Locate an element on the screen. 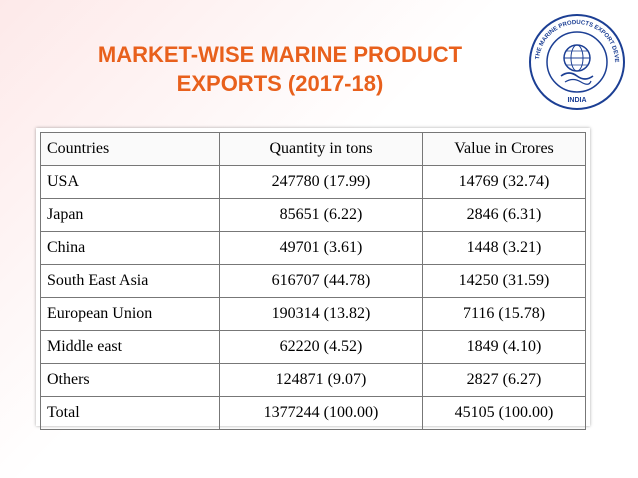  value-cell: 7116 (15.78) is located at coordinates (504, 314).